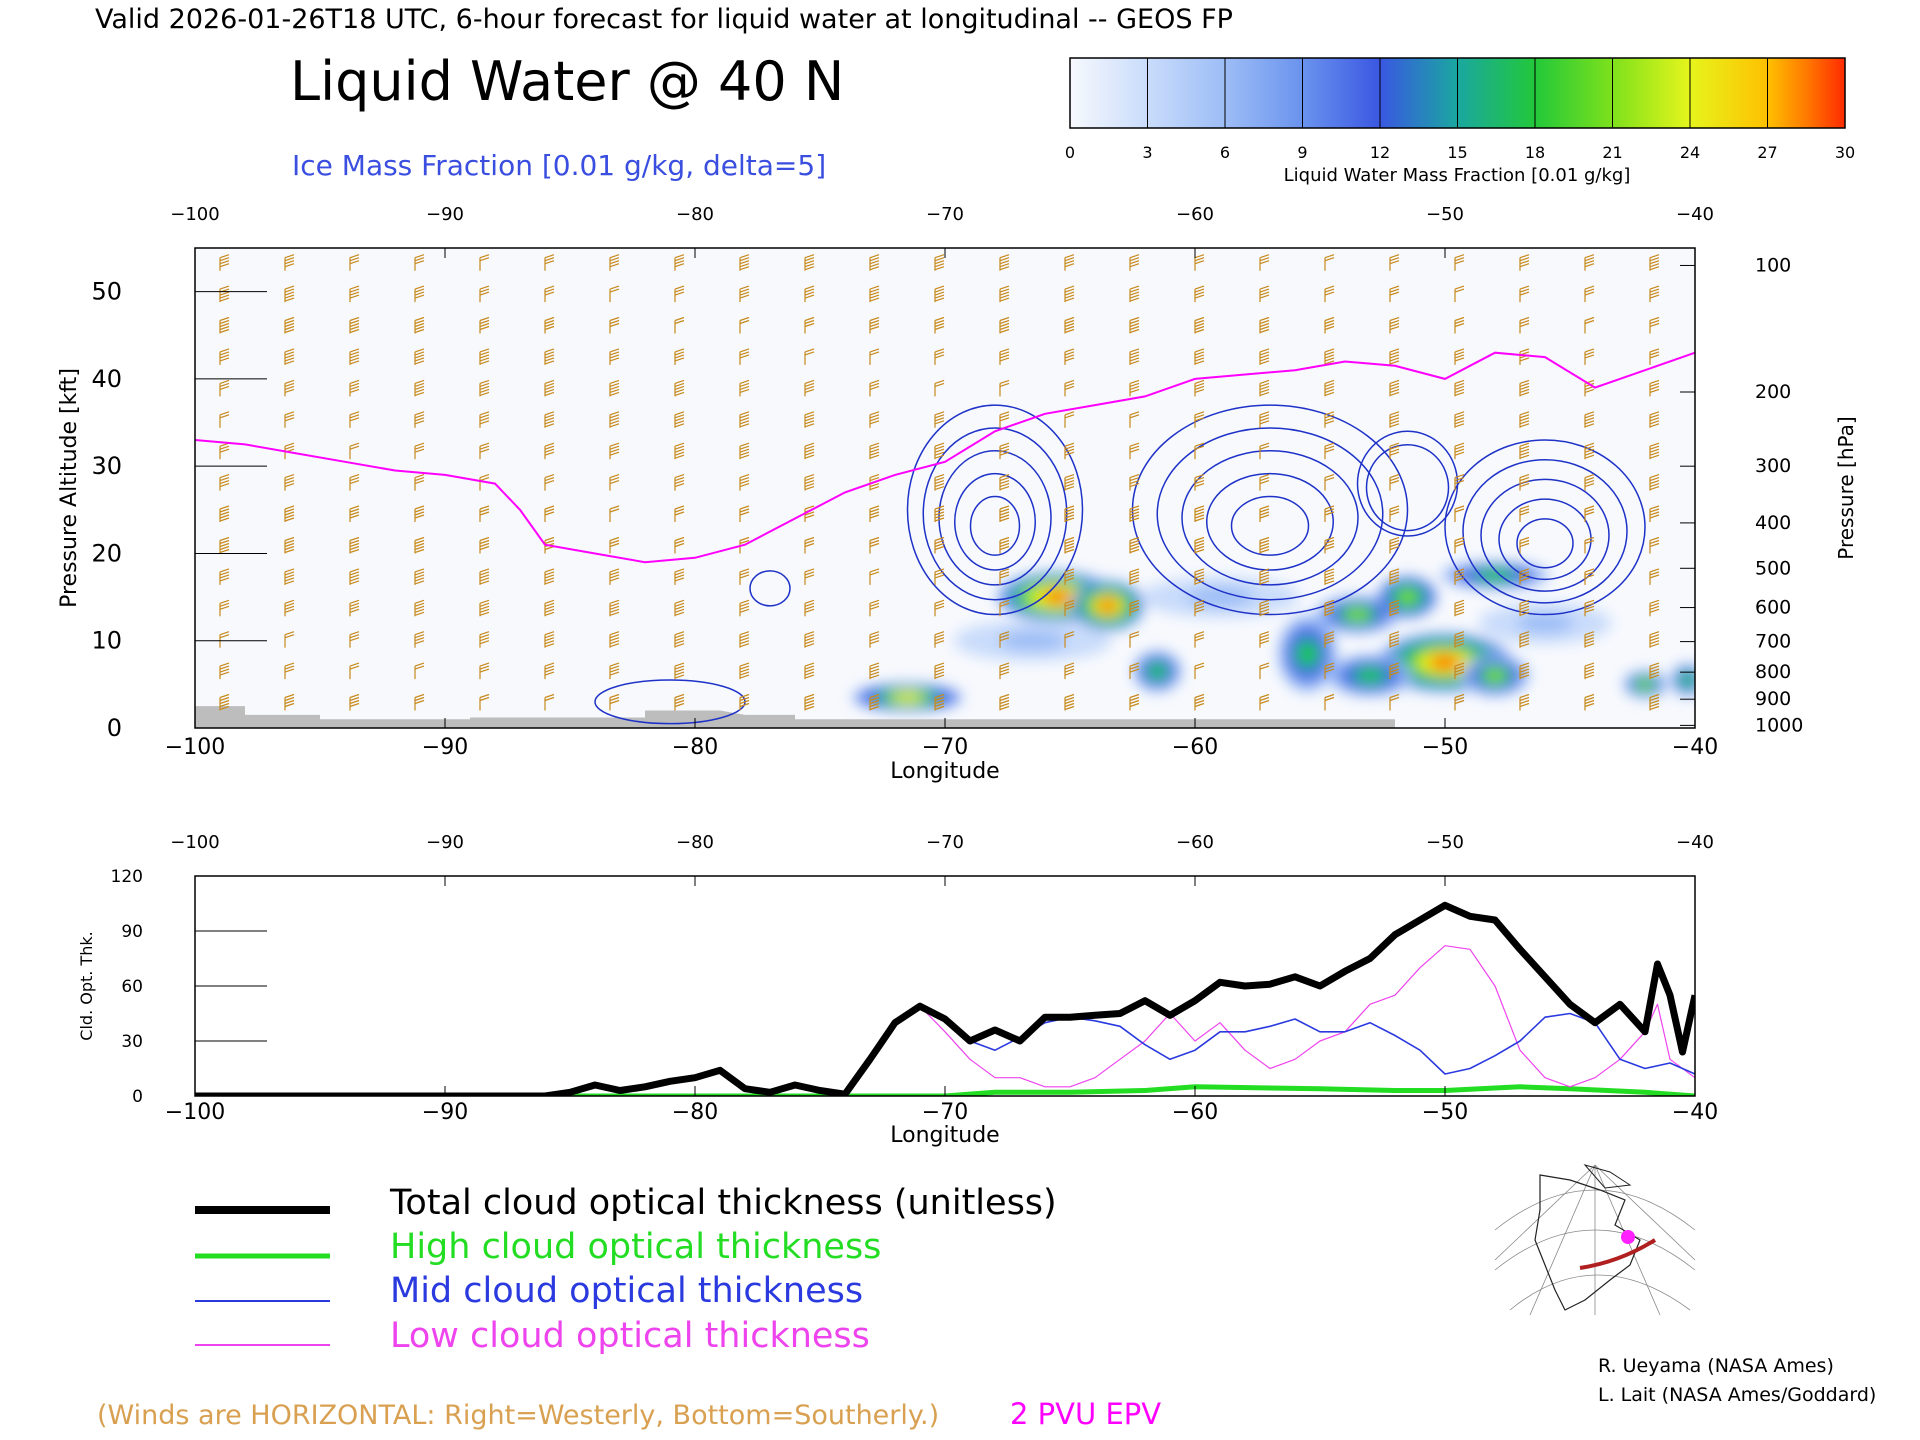  What do you see at coordinates (945, 986) in the screenshot?
I see `plot-frame-bottom` at bounding box center [945, 986].